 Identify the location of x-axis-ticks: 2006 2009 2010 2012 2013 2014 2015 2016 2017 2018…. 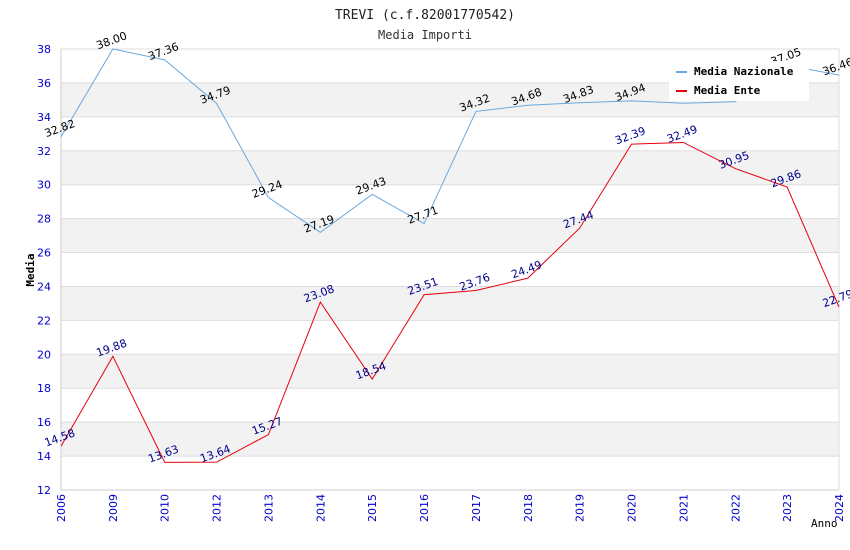
(450, 508).